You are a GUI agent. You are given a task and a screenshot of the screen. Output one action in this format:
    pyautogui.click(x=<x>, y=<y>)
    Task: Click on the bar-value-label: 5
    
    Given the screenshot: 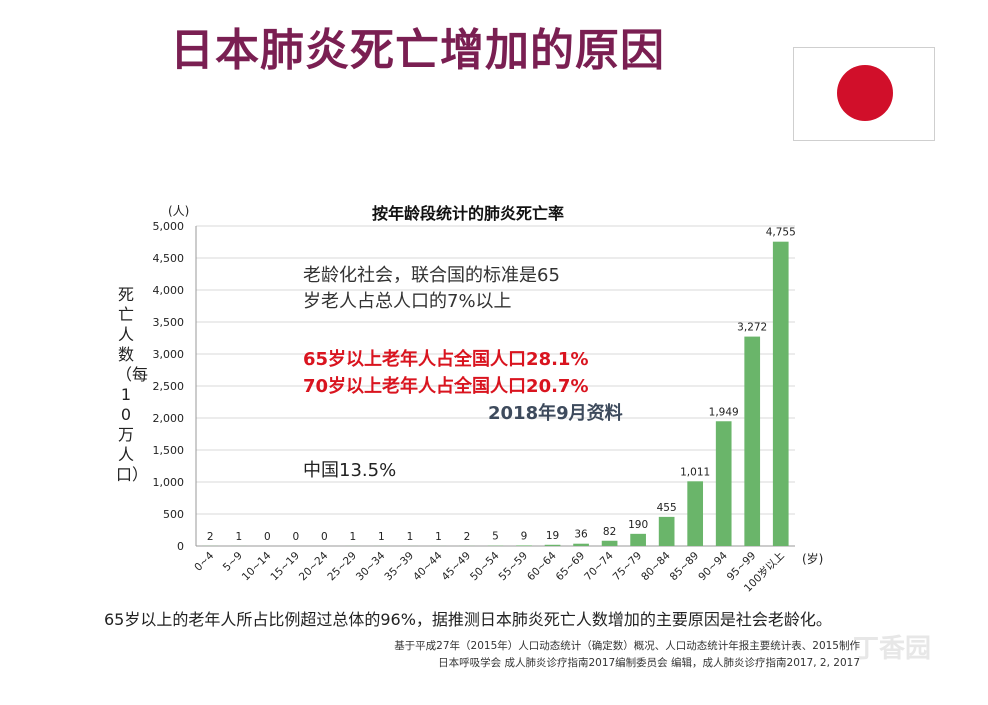 What is the action you would take?
    pyautogui.click(x=495, y=537)
    